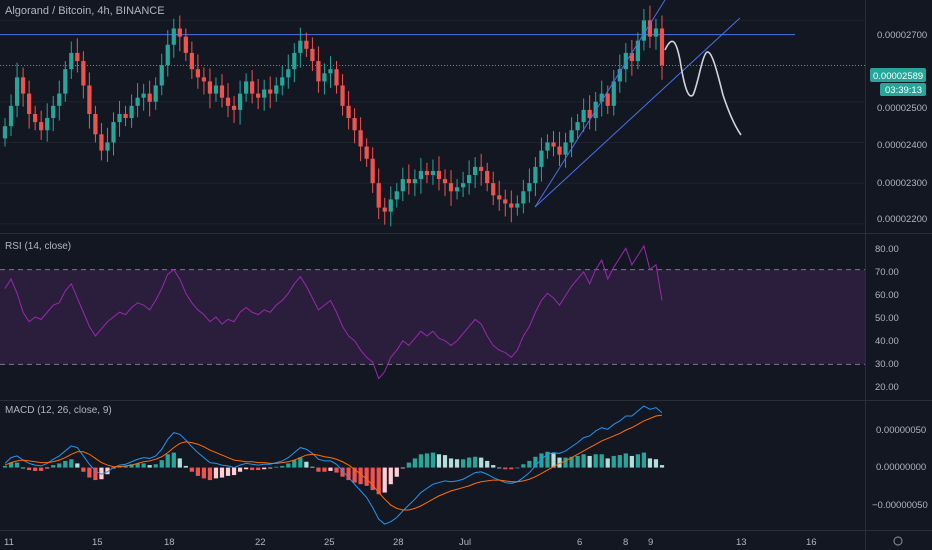  What do you see at coordinates (703, 88) in the screenshot?
I see `projection-path` at bounding box center [703, 88].